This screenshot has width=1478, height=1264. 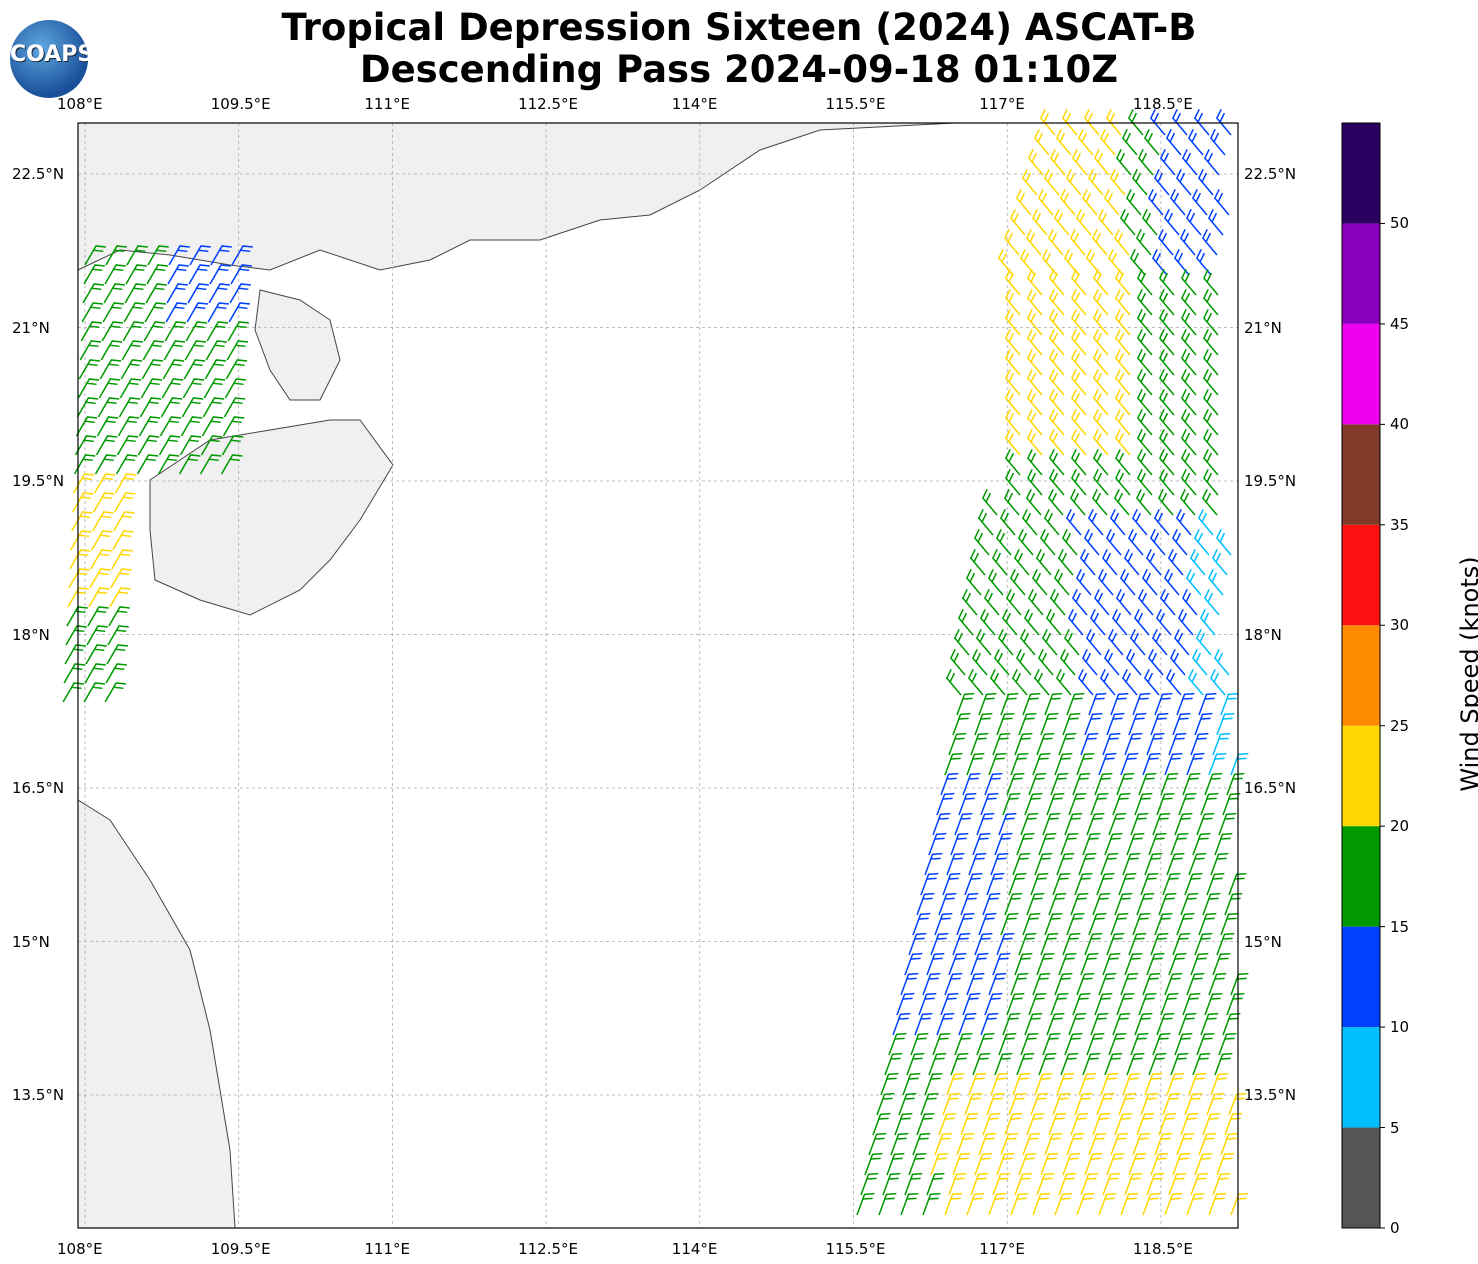 What do you see at coordinates (38, 1095) in the screenshot?
I see `lat-tick-label: 13.5°N` at bounding box center [38, 1095].